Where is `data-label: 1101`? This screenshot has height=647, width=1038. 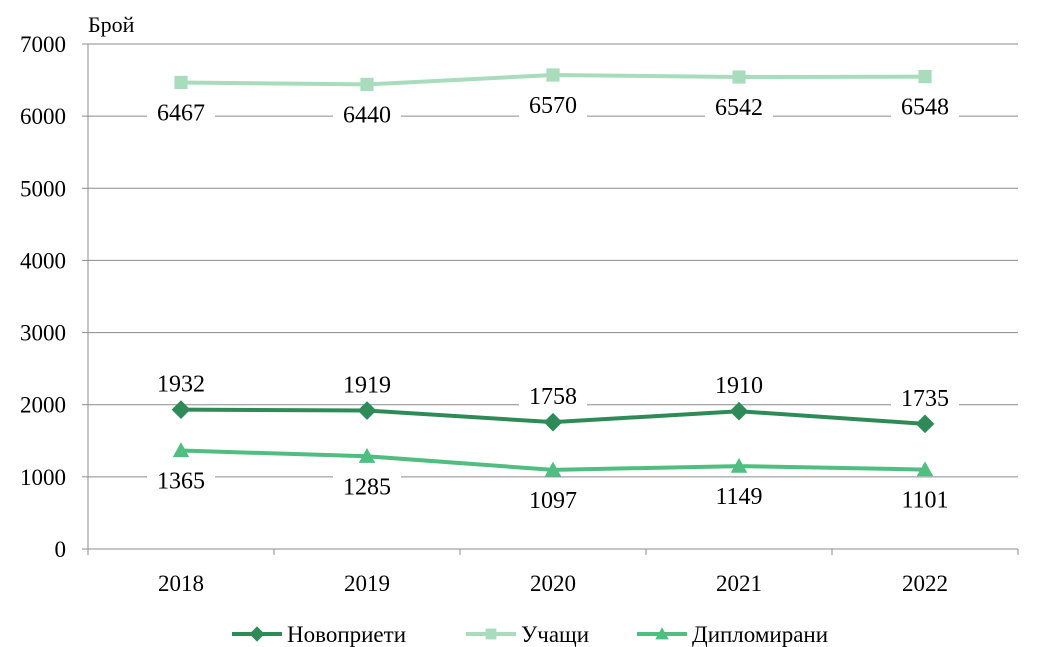 data-label: 1101 is located at coordinates (924, 501).